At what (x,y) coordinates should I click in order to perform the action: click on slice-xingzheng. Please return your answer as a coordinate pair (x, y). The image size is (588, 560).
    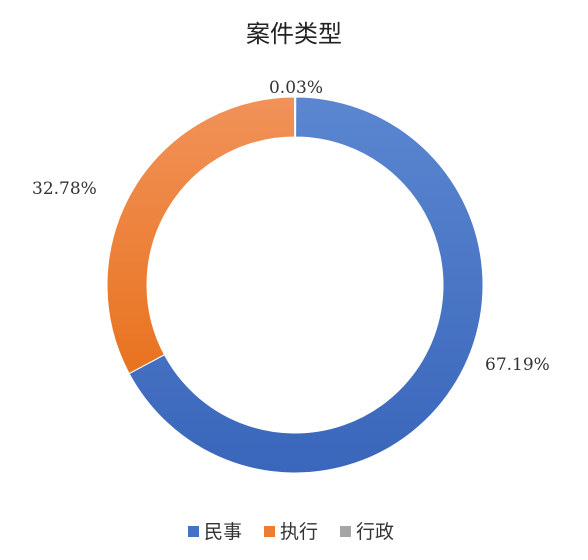
    Looking at the image, I should click on (295, 117).